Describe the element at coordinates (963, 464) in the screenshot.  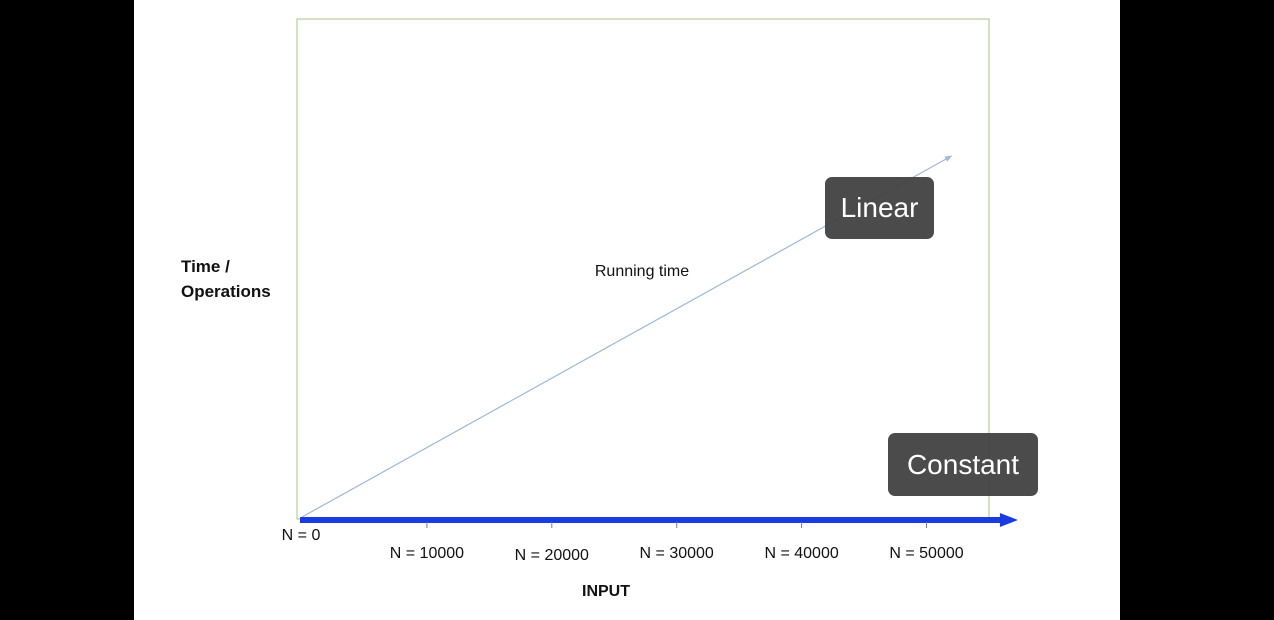
I see `legend-constant: Constant` at that location.